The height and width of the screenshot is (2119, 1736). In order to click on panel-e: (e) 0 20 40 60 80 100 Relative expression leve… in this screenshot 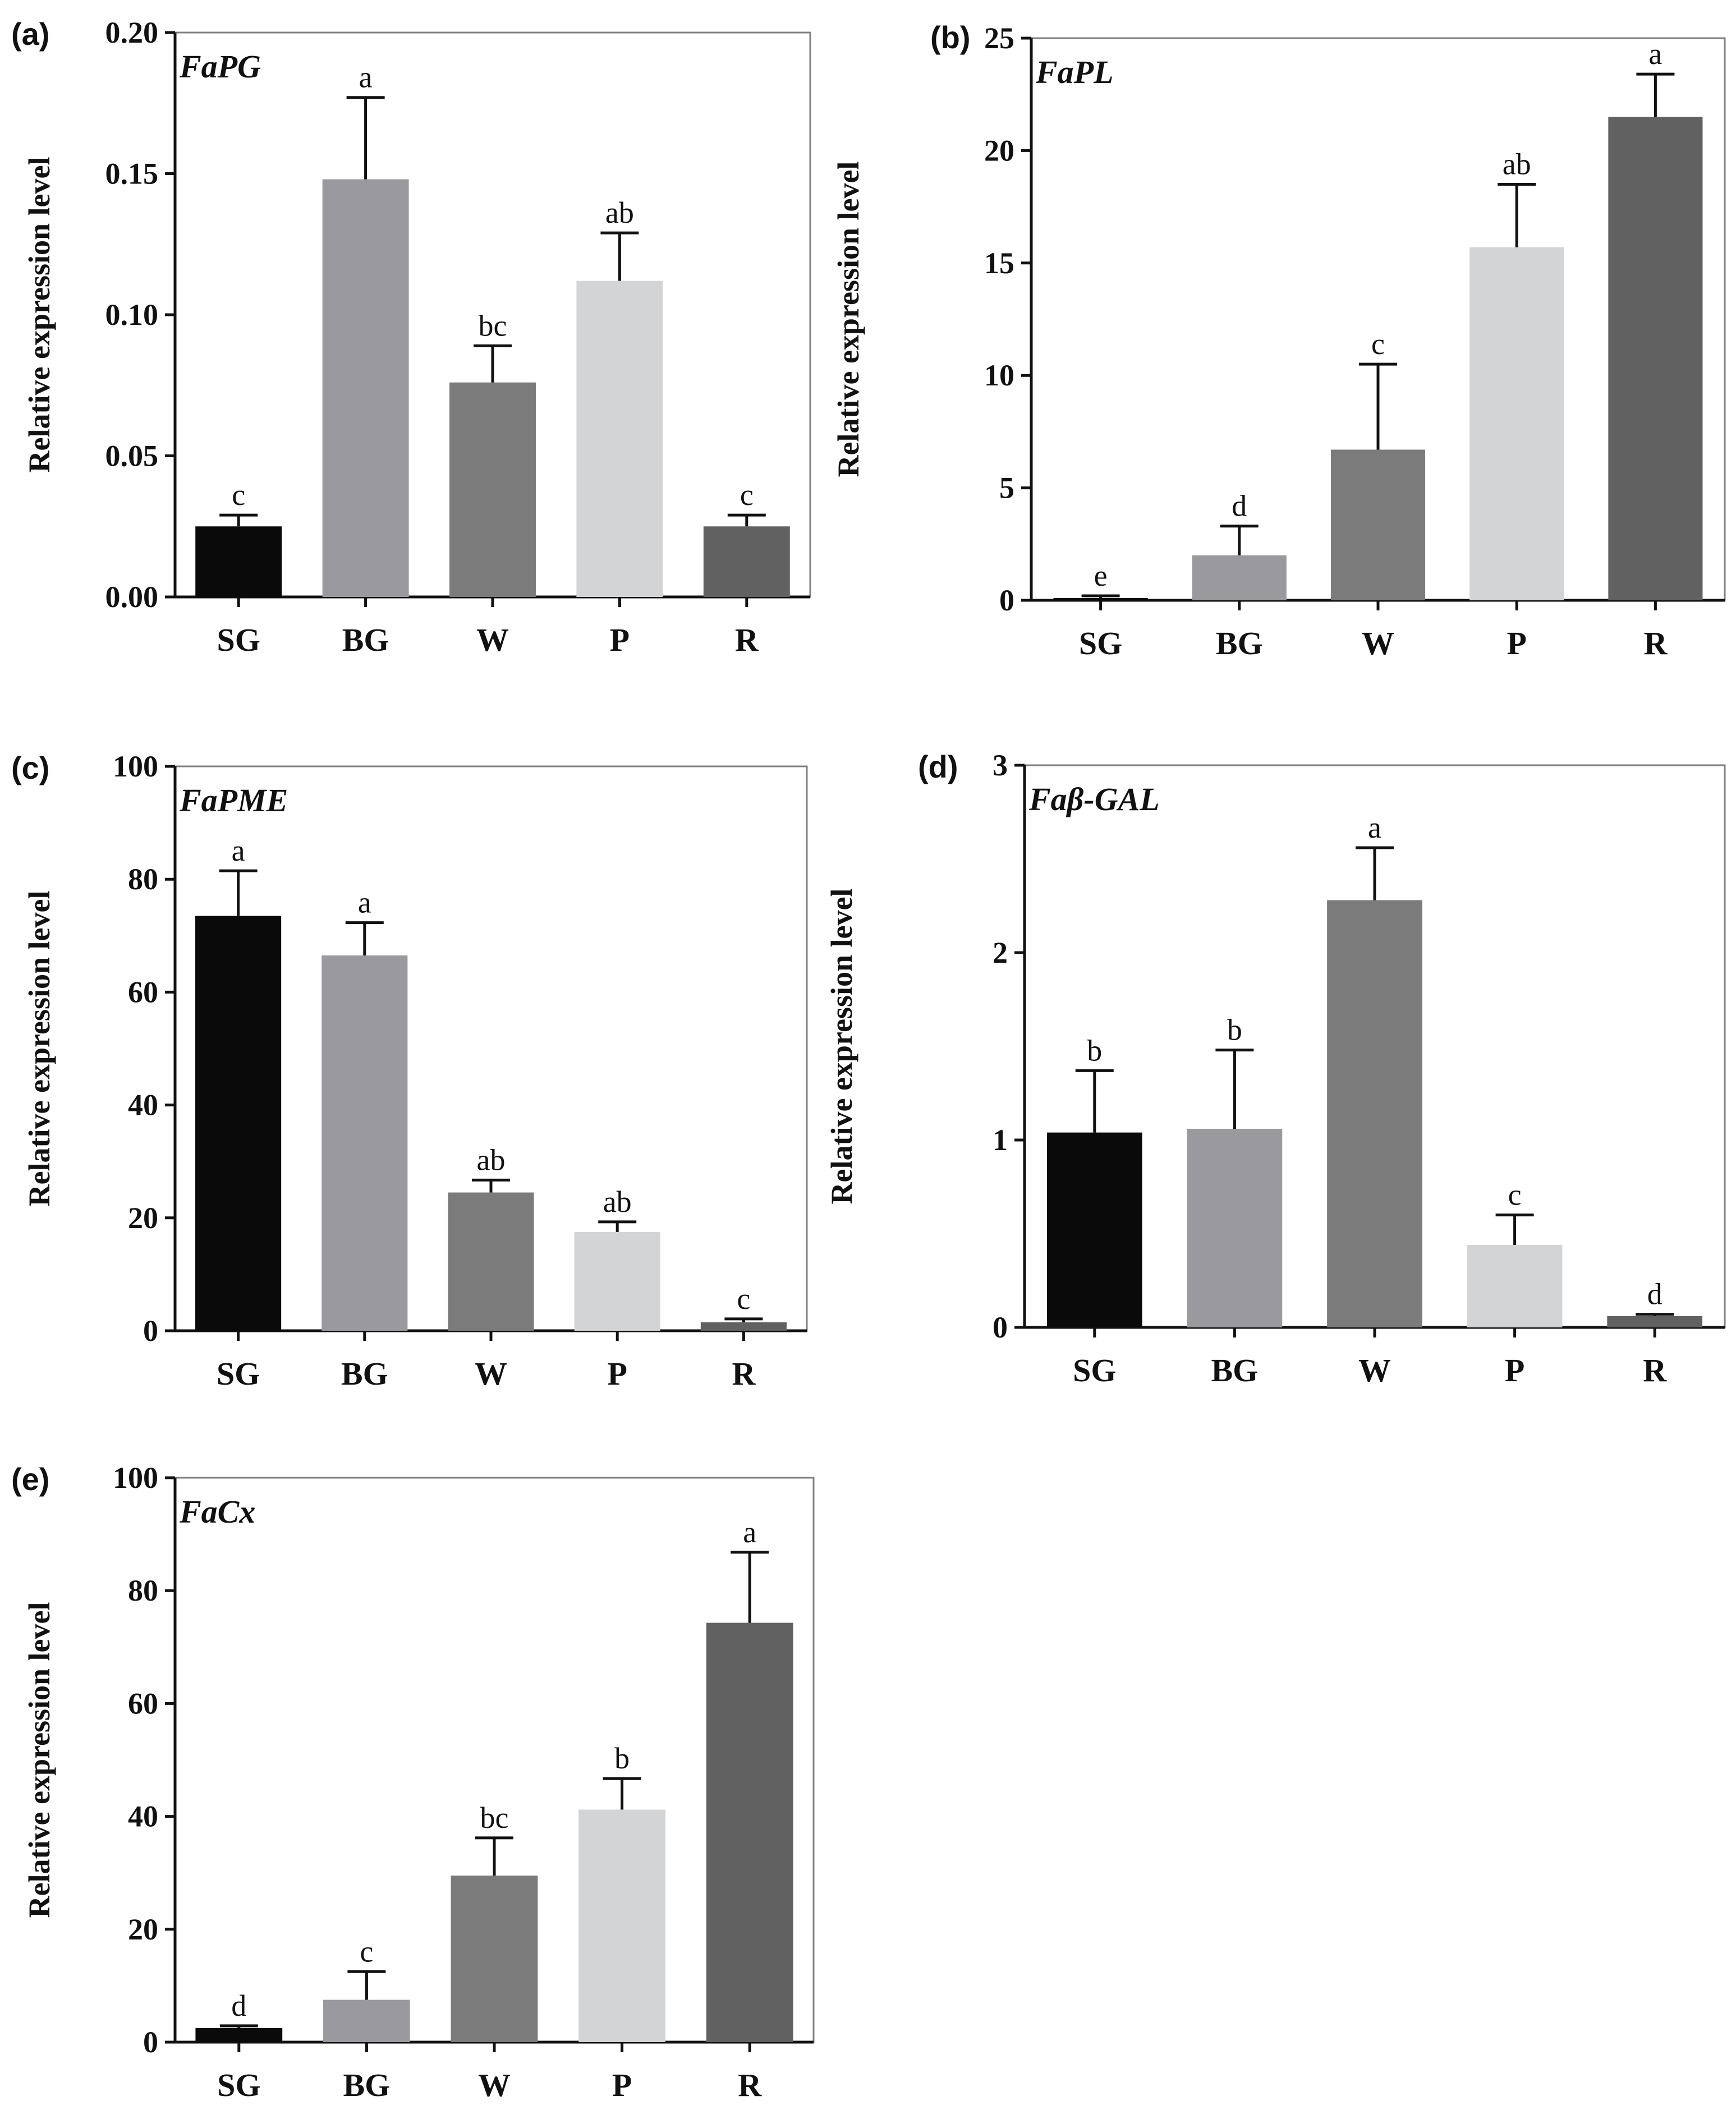, I will do `click(413, 1782)`.